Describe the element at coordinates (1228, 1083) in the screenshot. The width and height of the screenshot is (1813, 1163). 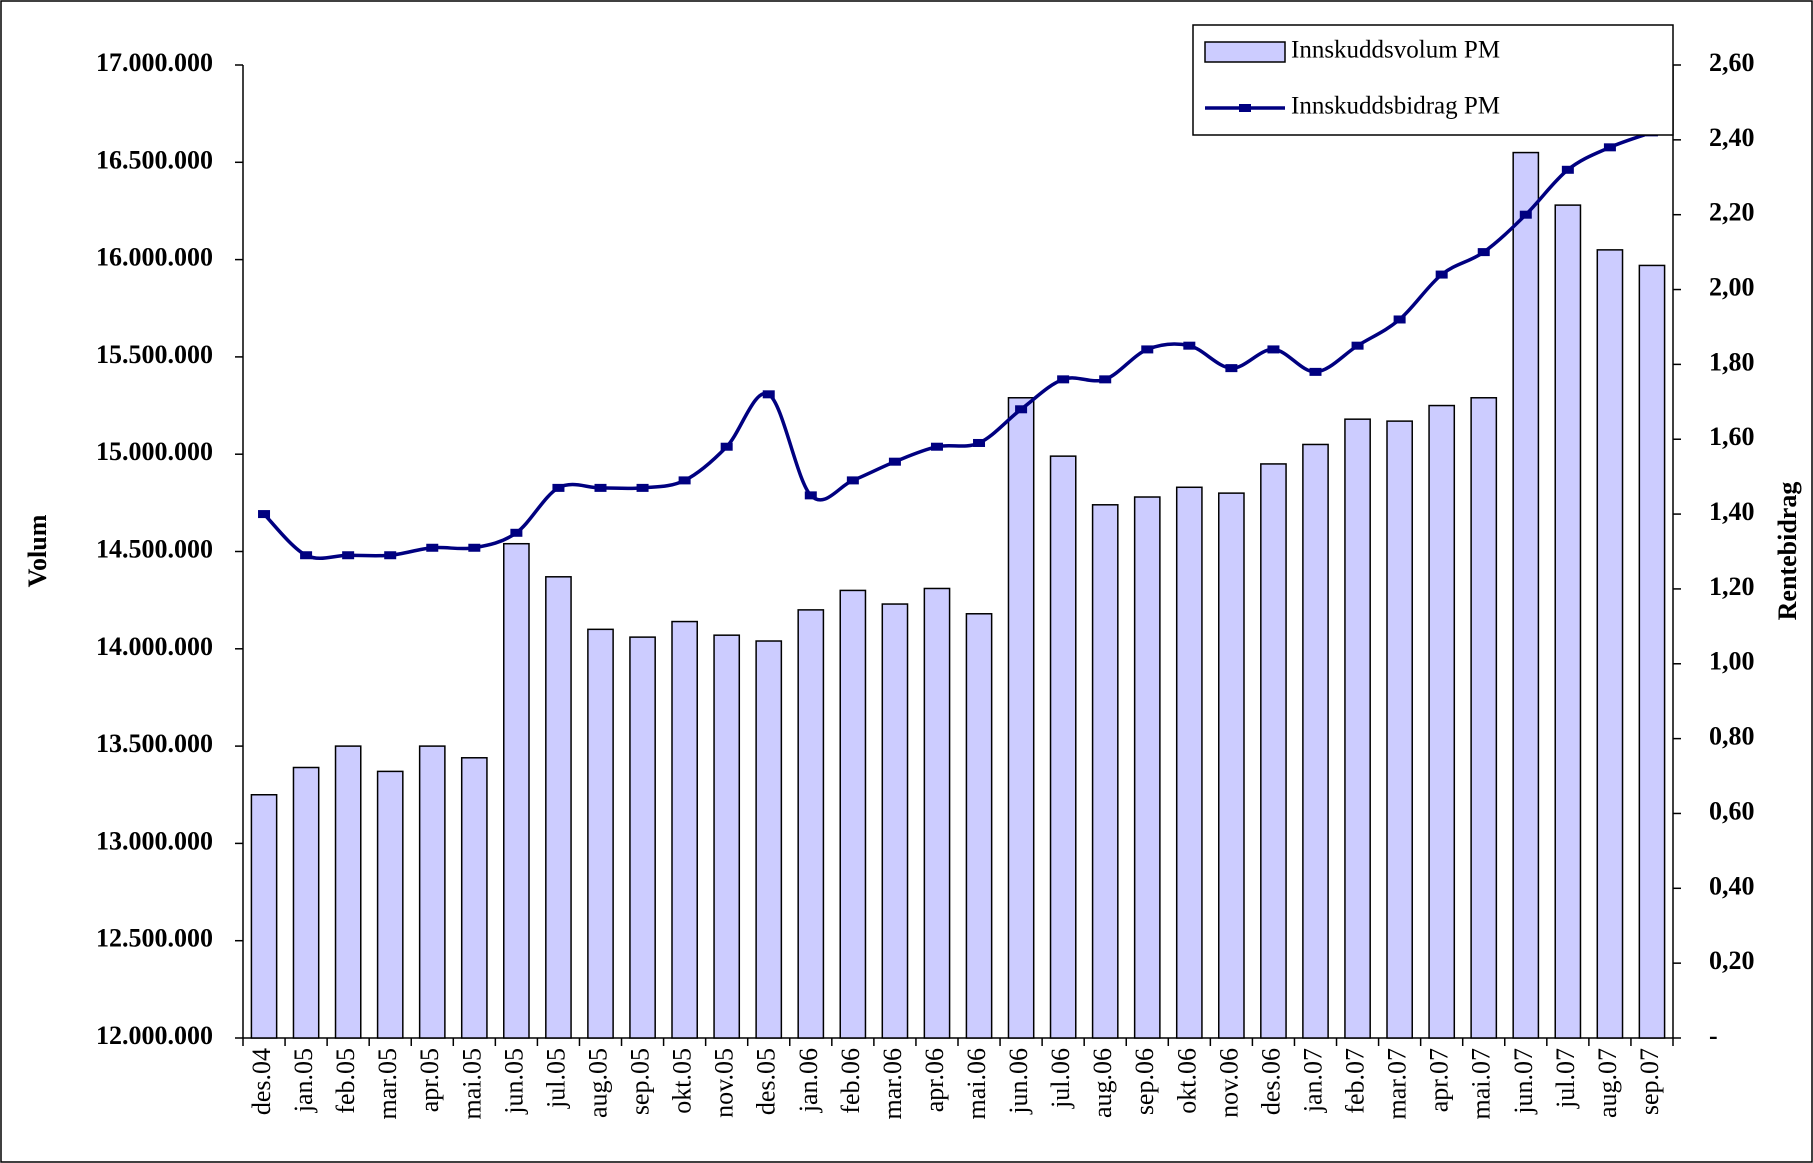
I see `x-tick-label: nov.06` at that location.